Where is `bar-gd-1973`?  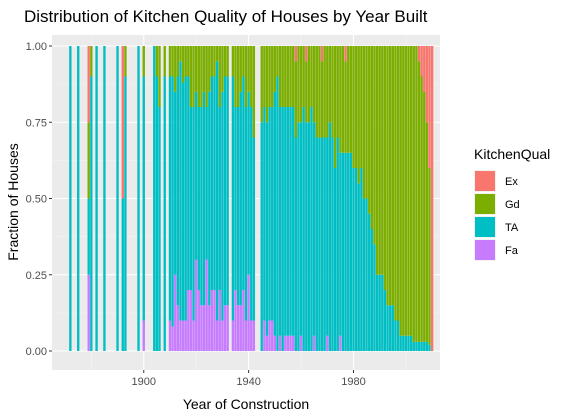 bar-gd-1973 is located at coordinates (335, 107).